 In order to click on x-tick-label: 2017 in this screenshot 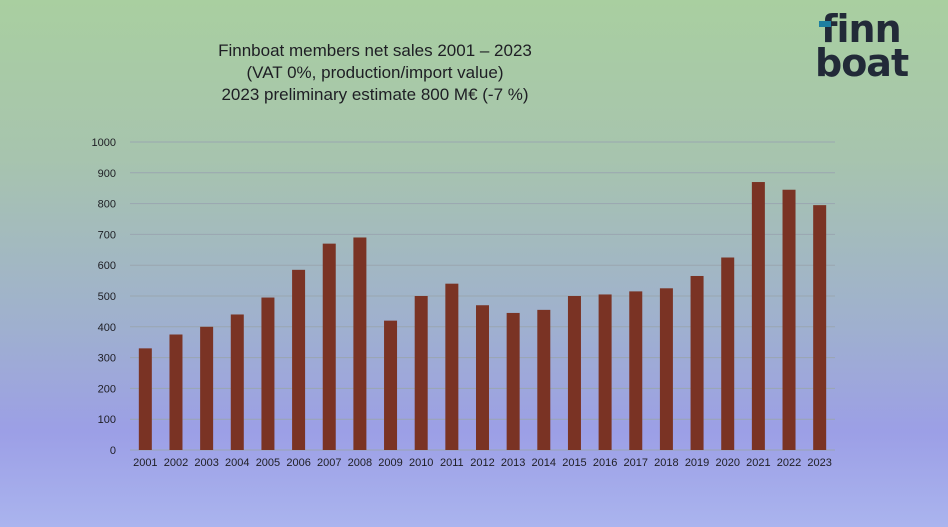, I will do `click(636, 463)`.